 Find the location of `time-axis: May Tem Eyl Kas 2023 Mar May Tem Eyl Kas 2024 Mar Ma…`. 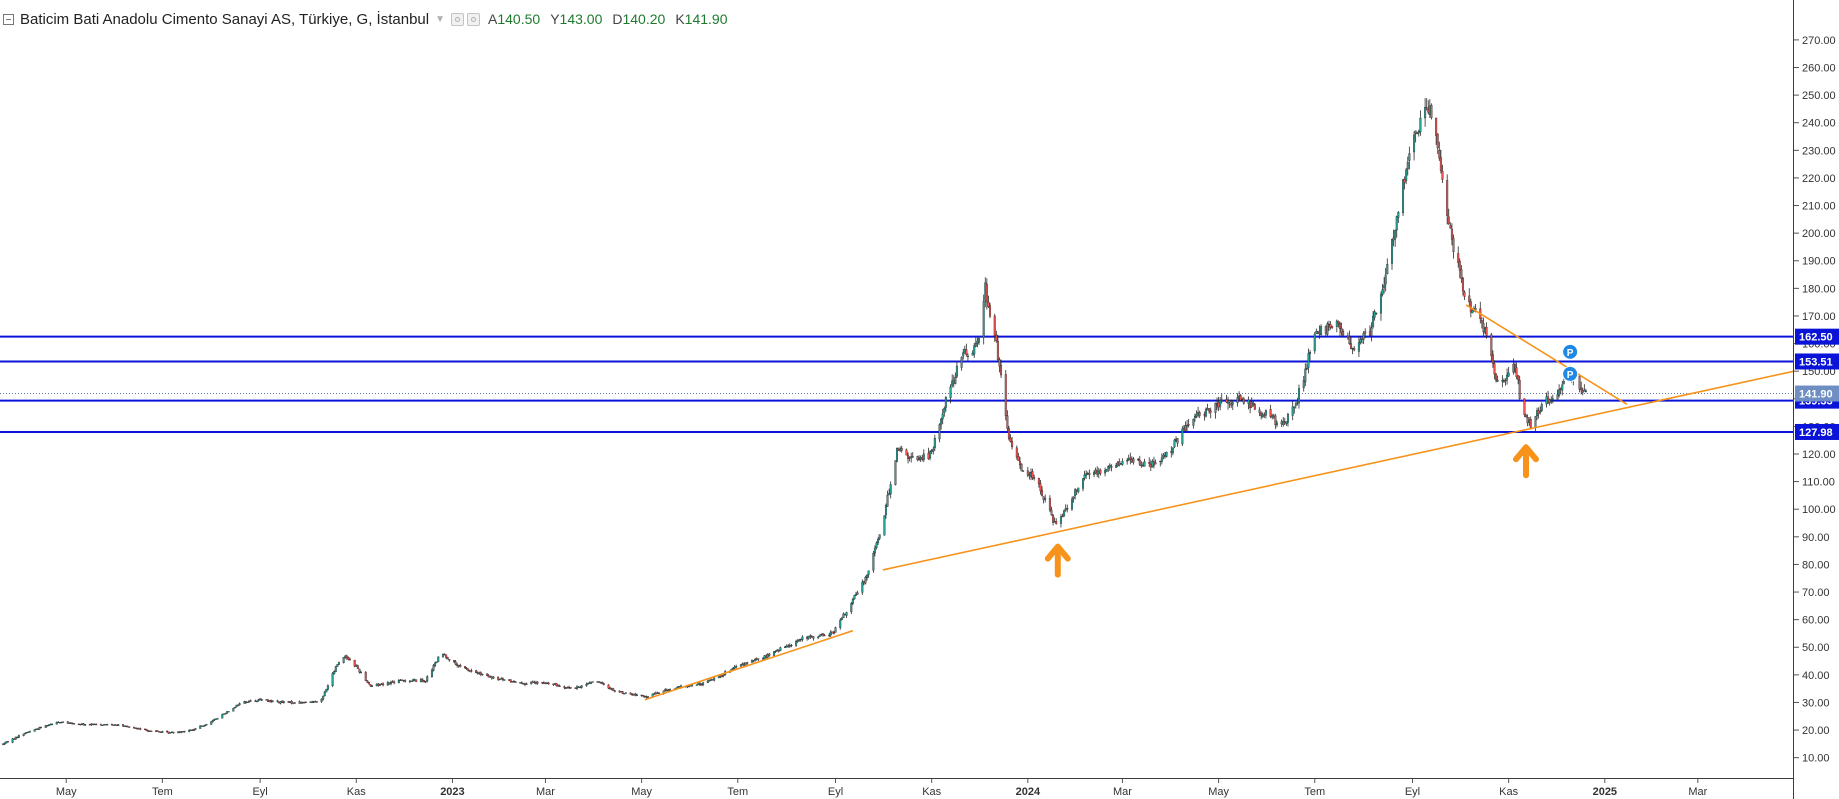

time-axis: May Tem Eyl Kas 2023 Mar May Tem Eyl Kas 2024 Mar Ma… is located at coordinates (882, 788).